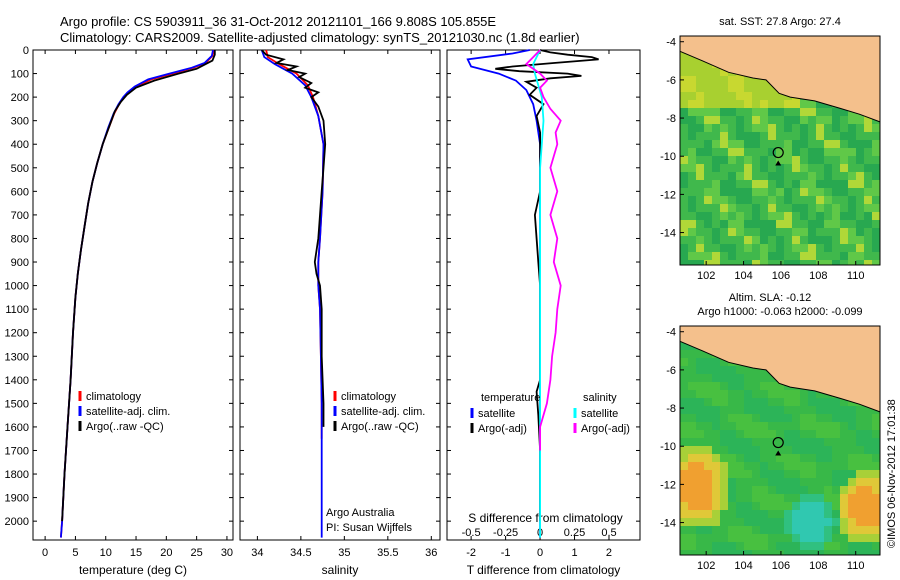 The height and width of the screenshot is (580, 900). I want to click on x-tick-label: -1, so click(506, 553).